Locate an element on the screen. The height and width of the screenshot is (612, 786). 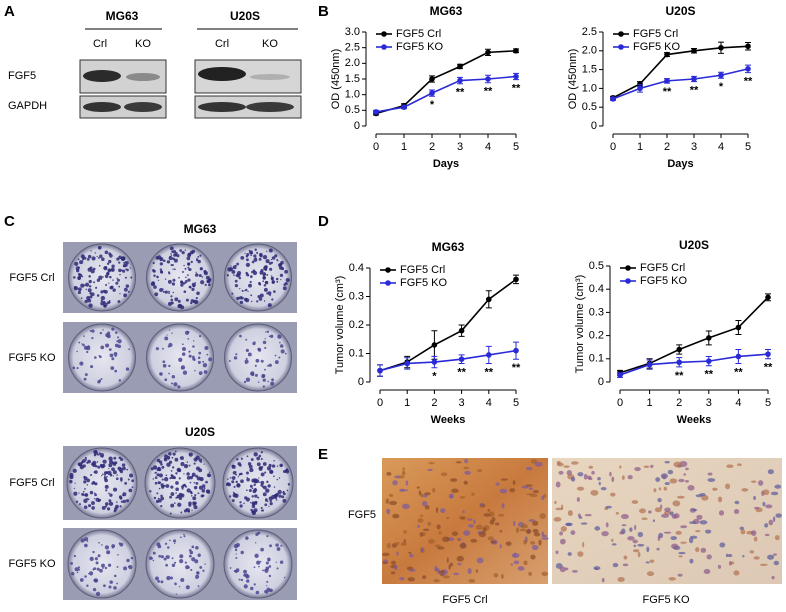
series-line is located at coordinates (448, 360).